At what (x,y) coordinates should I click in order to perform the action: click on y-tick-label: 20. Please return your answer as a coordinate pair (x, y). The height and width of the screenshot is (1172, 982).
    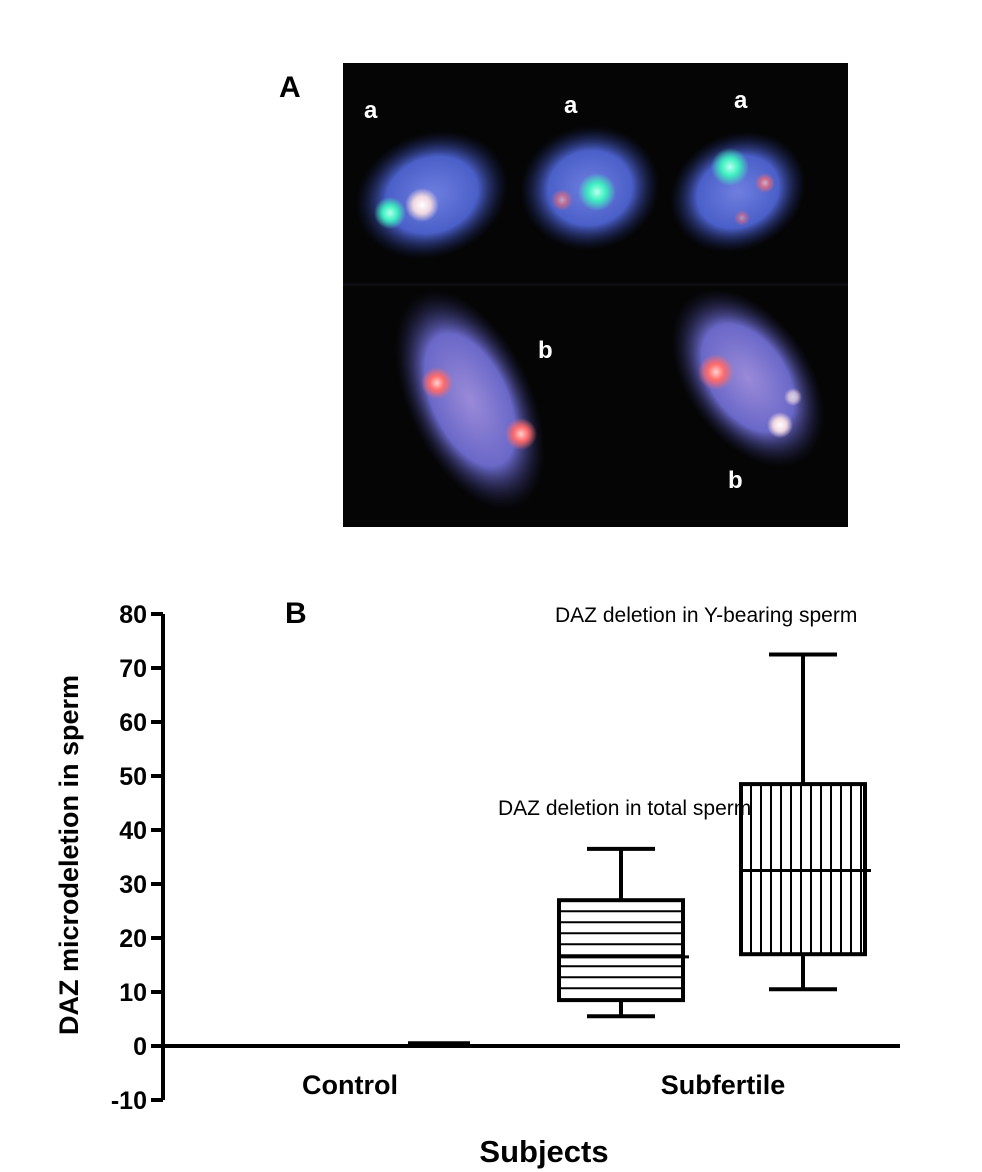
    Looking at the image, I should click on (133, 939).